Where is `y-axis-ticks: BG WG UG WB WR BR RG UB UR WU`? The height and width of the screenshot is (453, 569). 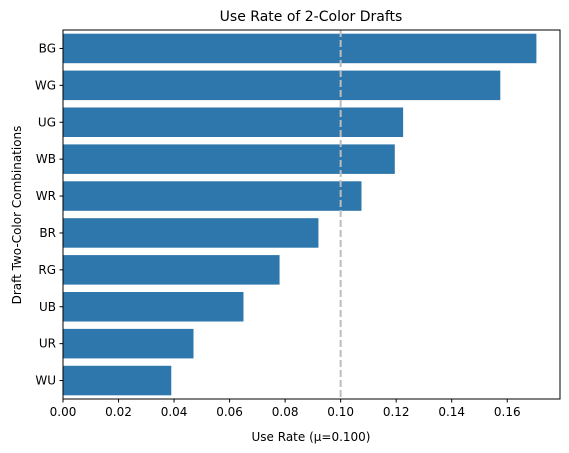
y-axis-ticks: BG WG UG WB WR BR RG UB UR WU is located at coordinates (49, 214).